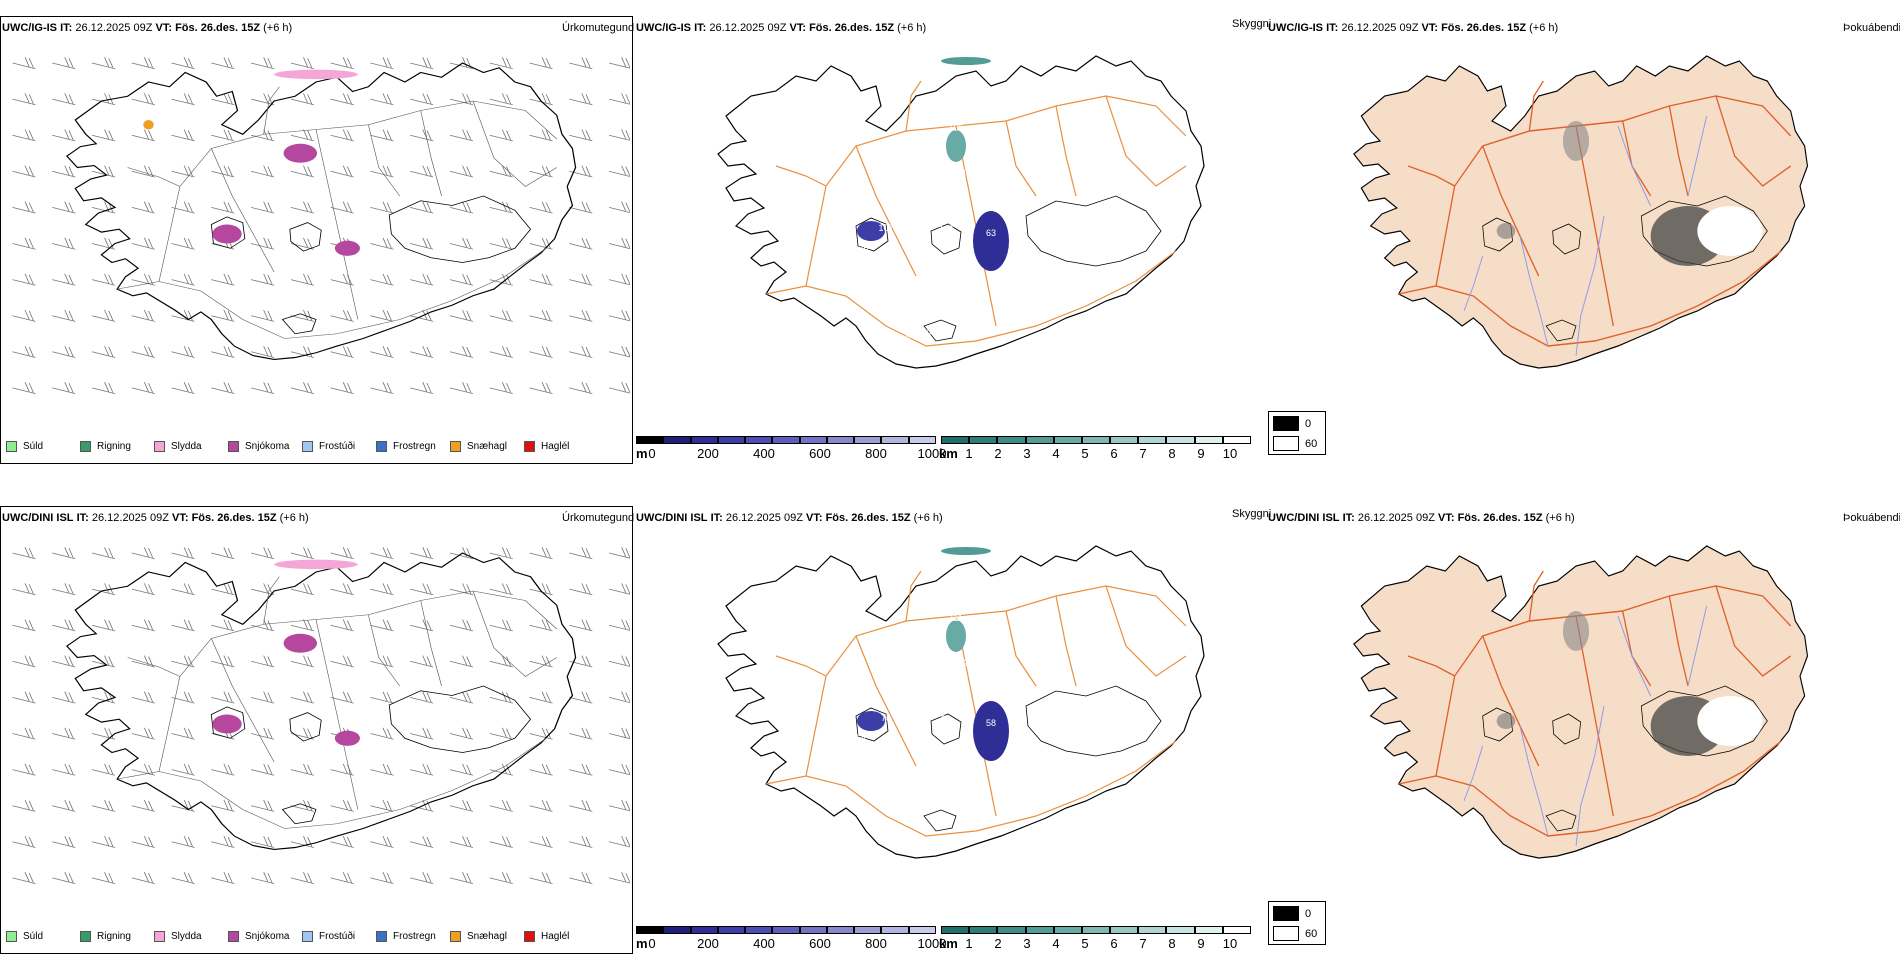 Image resolution: width=1900 pixels, height=956 pixels. I want to click on ceiling-value-label: 47, so click(966, 173).